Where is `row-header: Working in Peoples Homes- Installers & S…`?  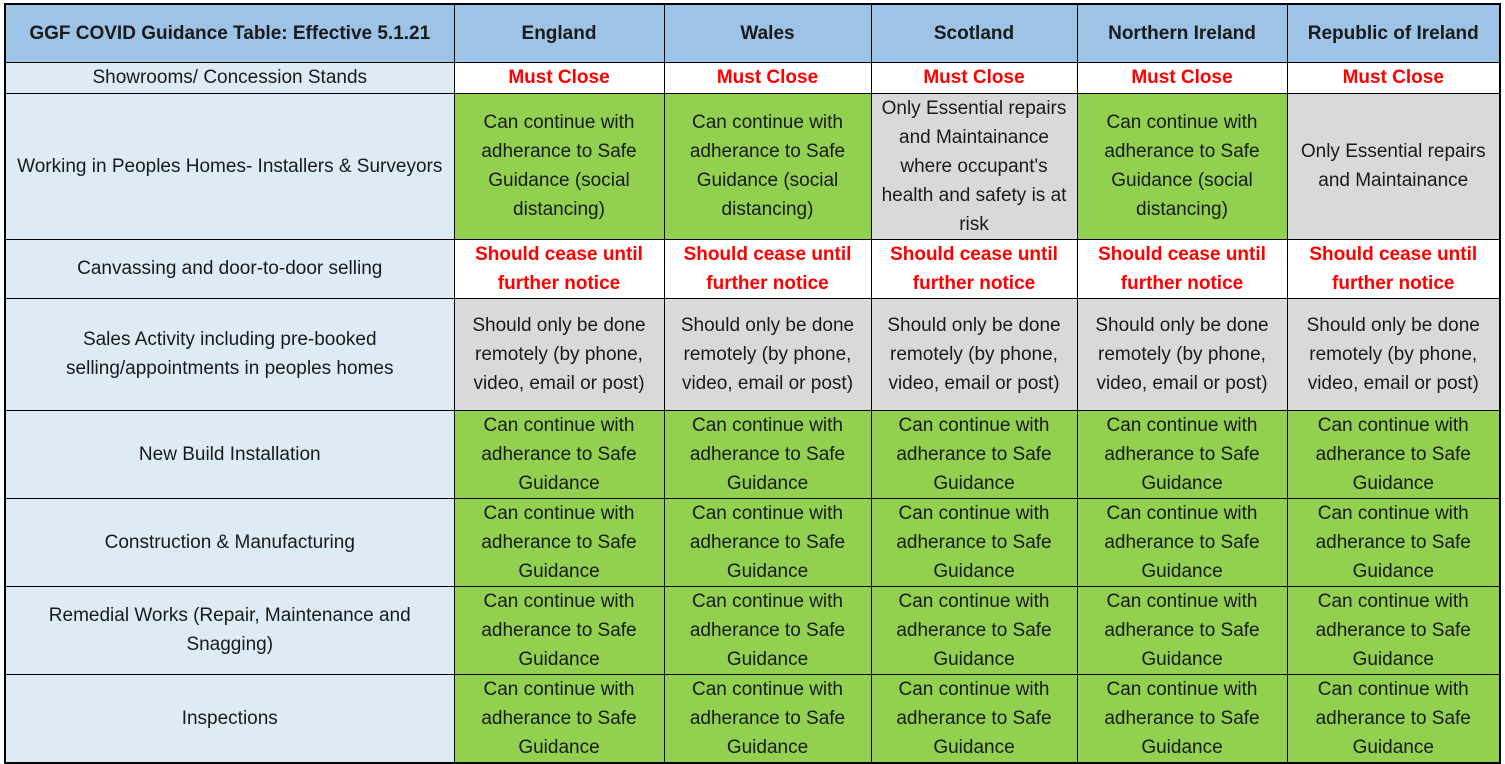 row-header: Working in Peoples Homes- Installers & S… is located at coordinates (229, 166).